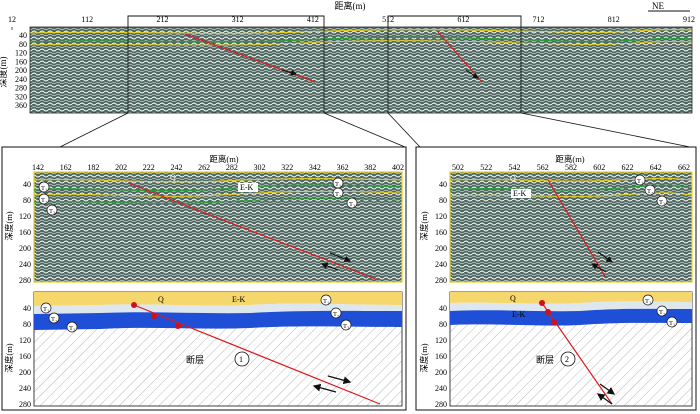 The image size is (700, 414). Describe the element at coordinates (669, 6) in the screenshot. I see `direction-indicator: NE` at that location.